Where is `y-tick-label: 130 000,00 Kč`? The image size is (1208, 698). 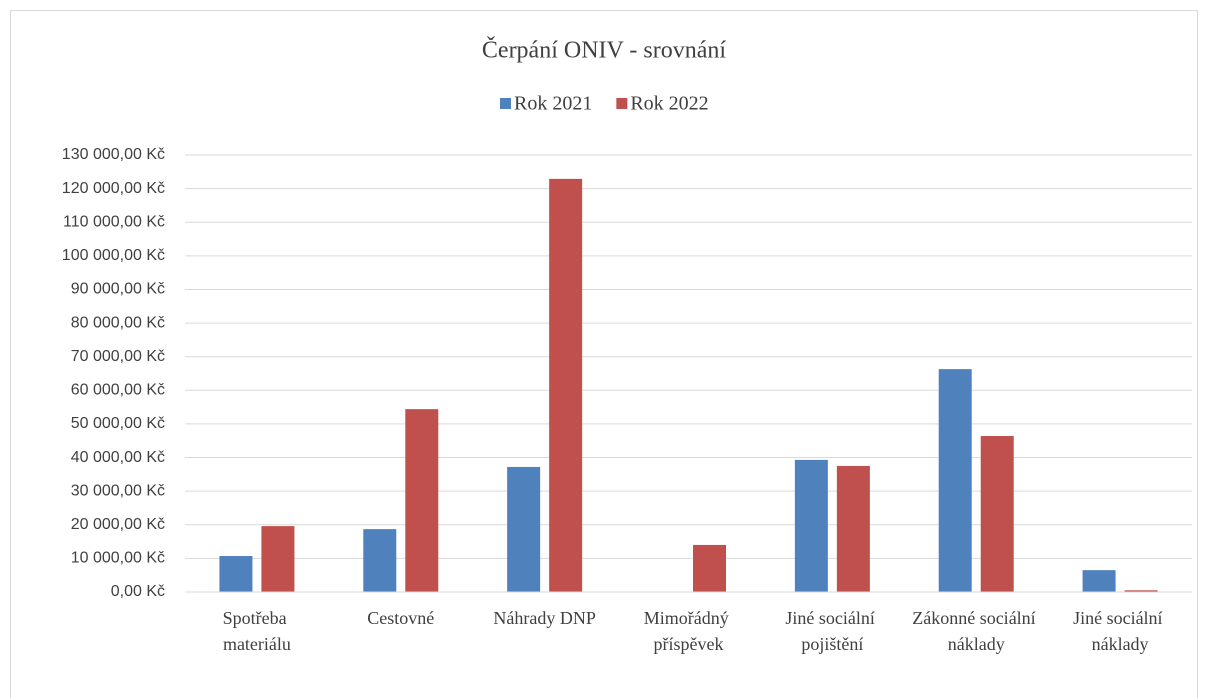
y-tick-label: 130 000,00 Kč is located at coordinates (113, 154).